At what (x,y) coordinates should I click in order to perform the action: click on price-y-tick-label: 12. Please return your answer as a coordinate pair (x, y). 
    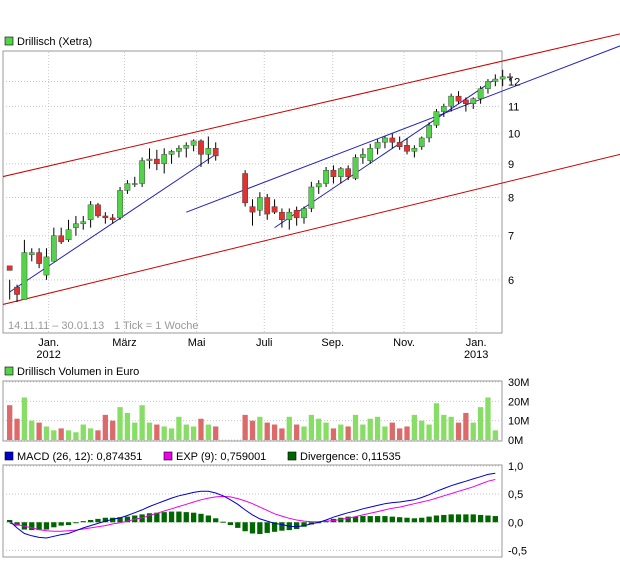
    Looking at the image, I should click on (514, 82).